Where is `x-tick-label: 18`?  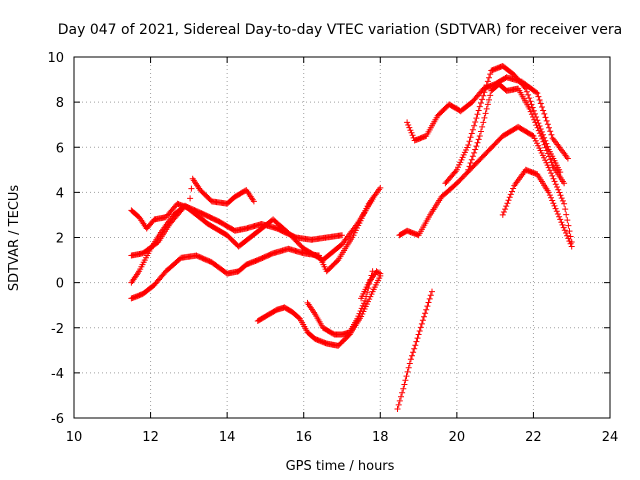
x-tick-label: 18 is located at coordinates (380, 437).